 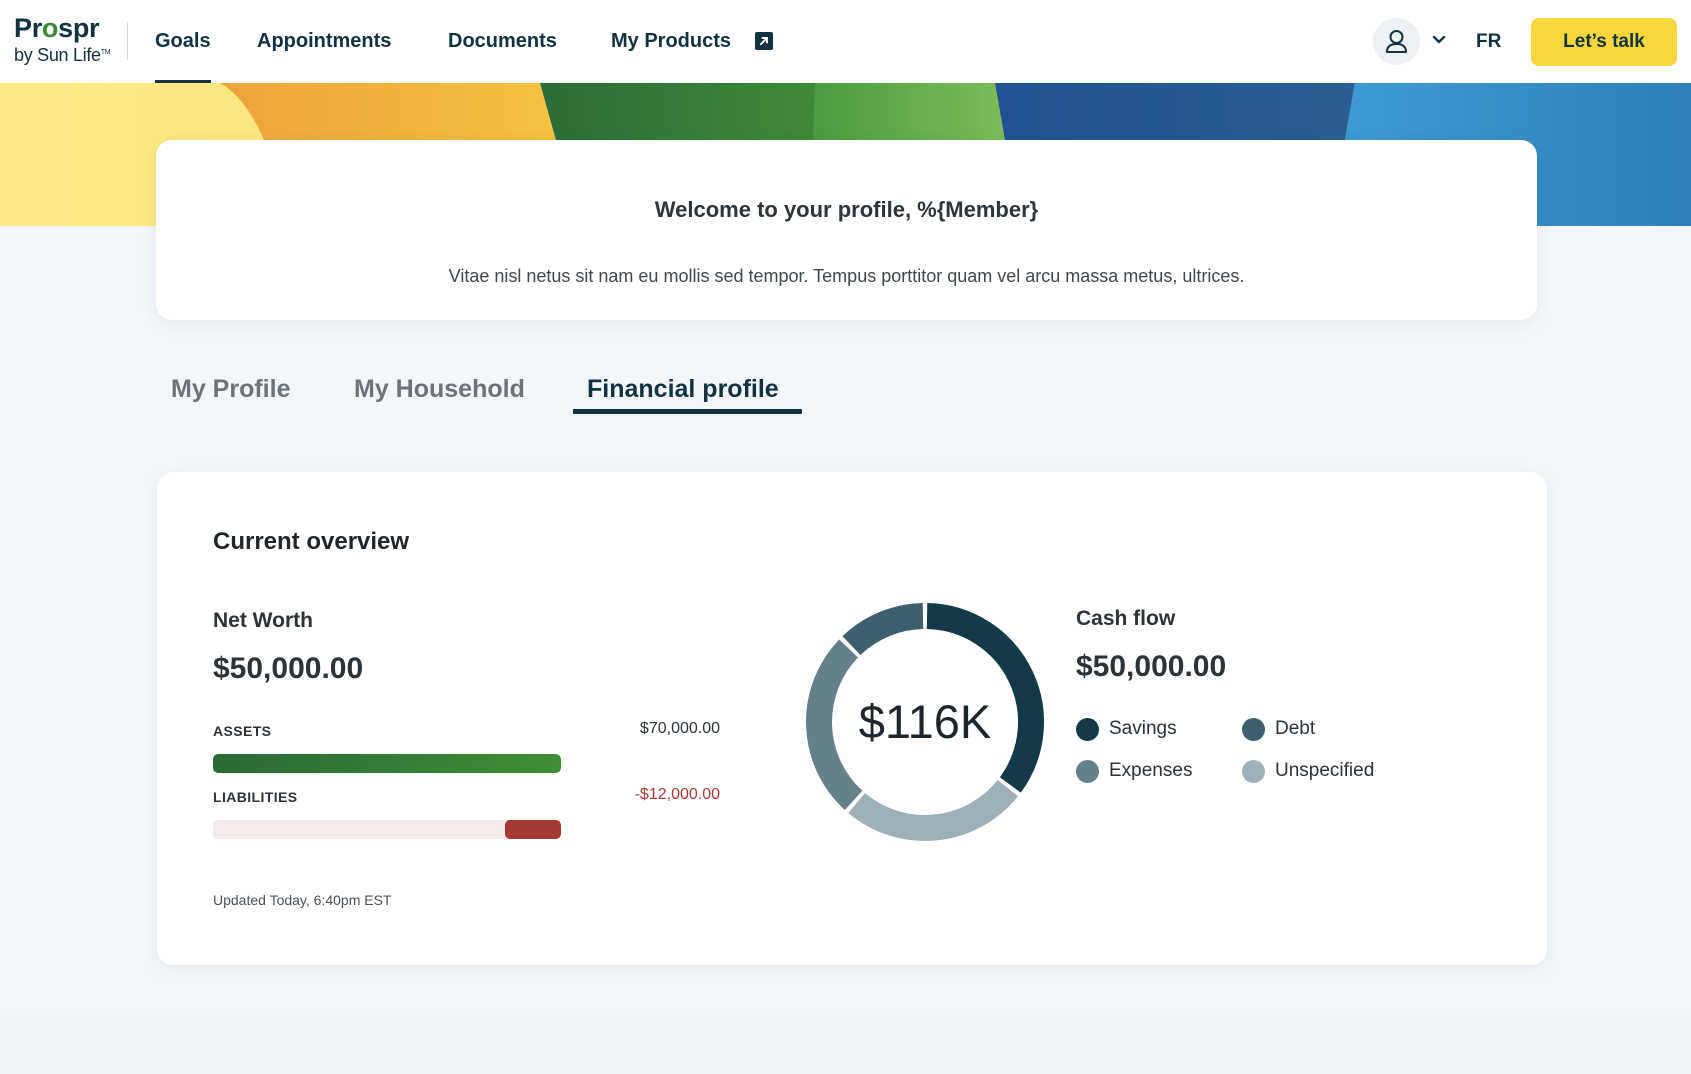 I want to click on welcome-title: Welcome to your profile, %{Member}, so click(x=846, y=209).